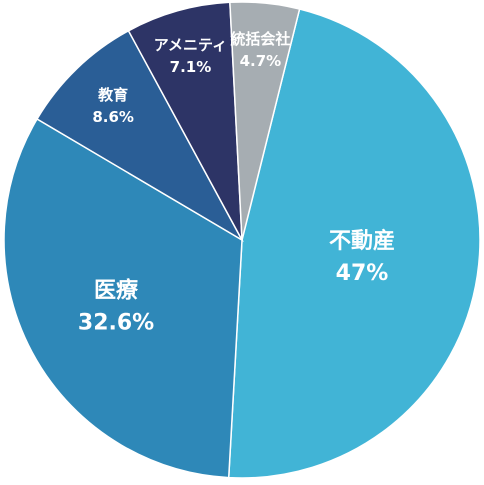 The image size is (484, 485). What do you see at coordinates (190, 45) in the screenshot?
I see `slice-label: アメニティ` at bounding box center [190, 45].